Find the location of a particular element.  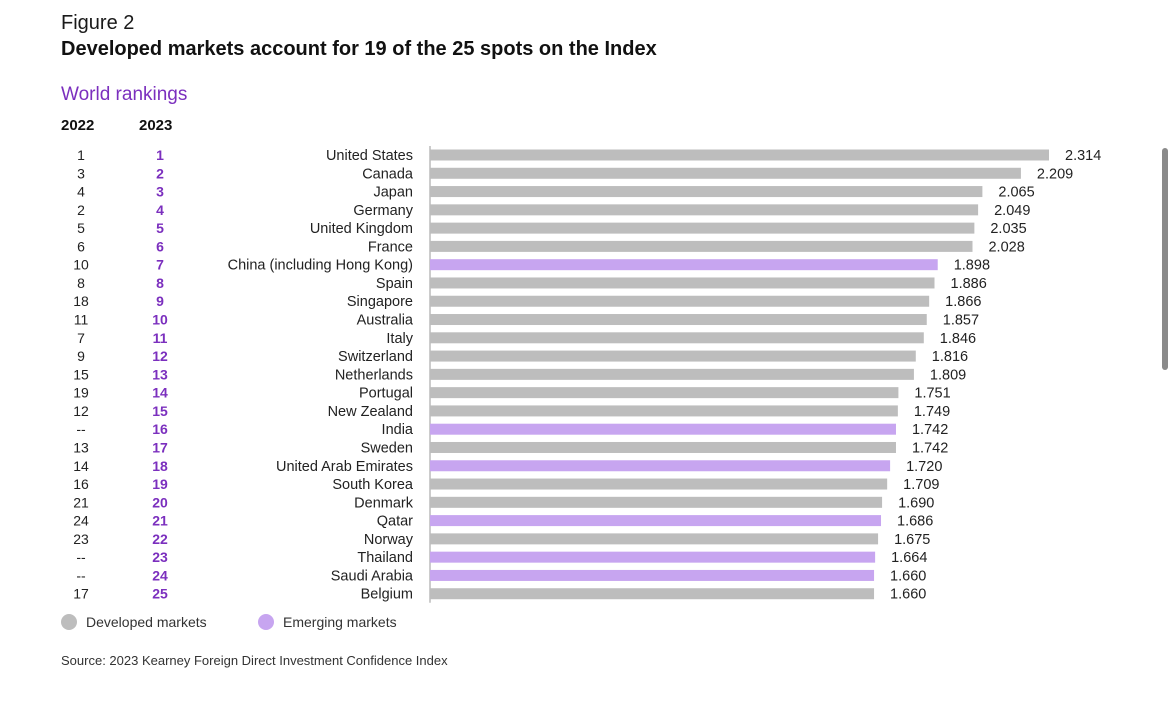

value-label: 1.709 is located at coordinates (921, 485).